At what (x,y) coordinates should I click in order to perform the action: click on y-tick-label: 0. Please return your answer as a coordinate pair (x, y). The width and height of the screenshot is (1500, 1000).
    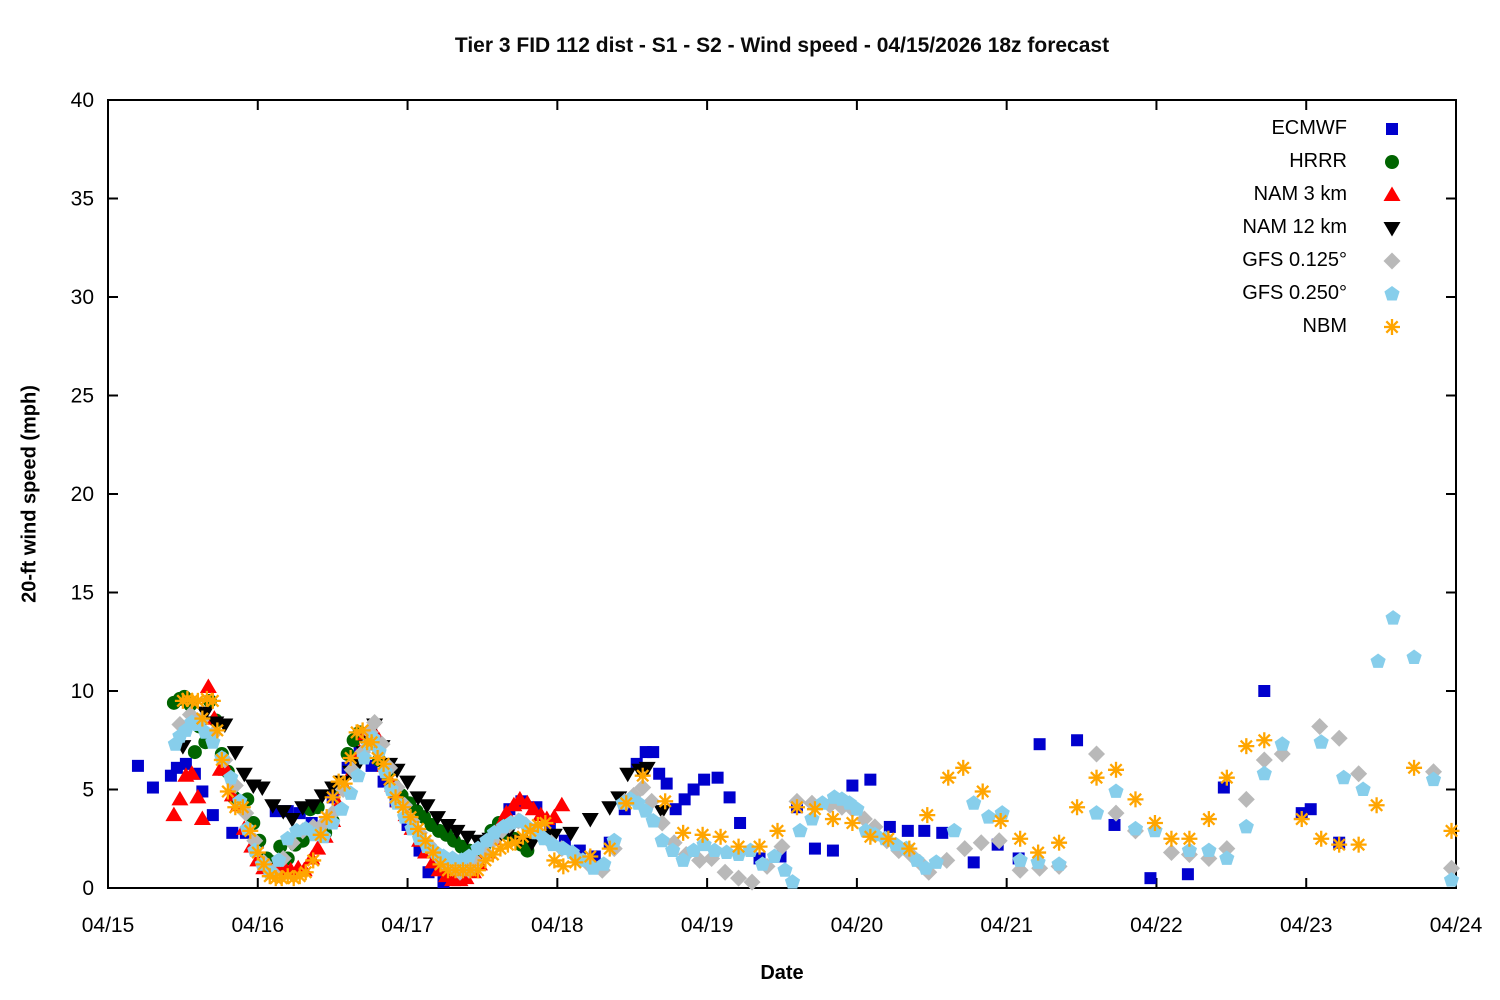
    Looking at the image, I should click on (88, 888).